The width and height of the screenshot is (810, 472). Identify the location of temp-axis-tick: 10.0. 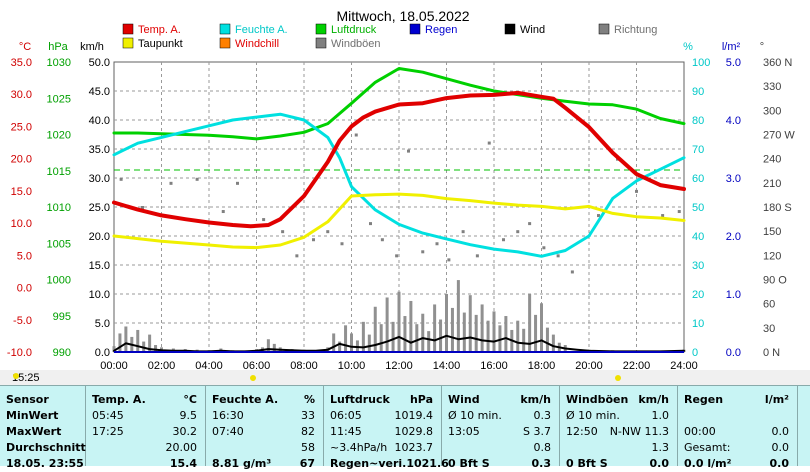
(21, 224).